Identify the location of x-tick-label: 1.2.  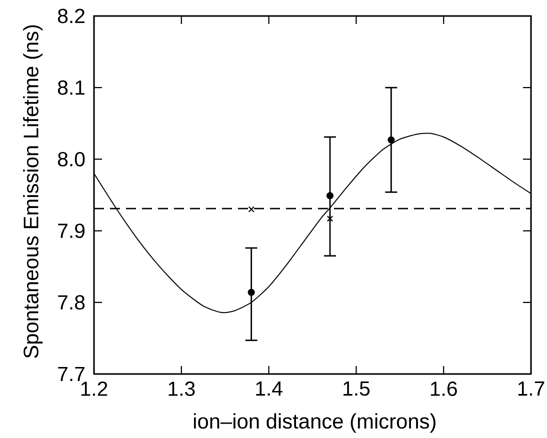
(94, 389).